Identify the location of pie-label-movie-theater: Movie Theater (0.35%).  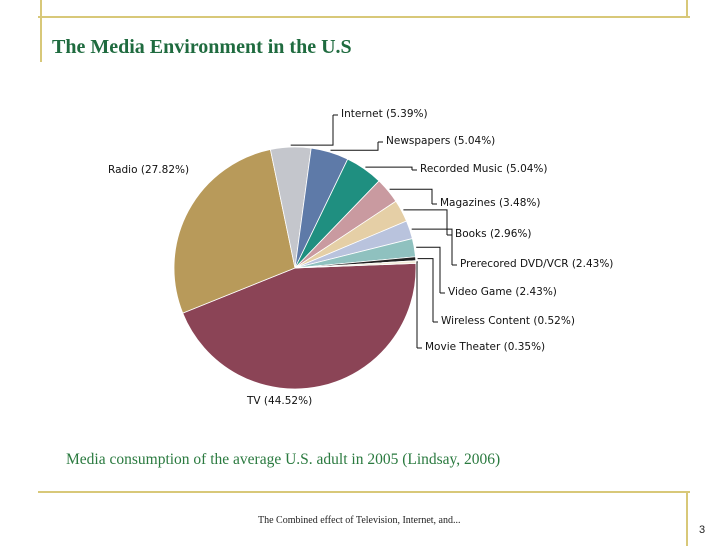
(485, 347).